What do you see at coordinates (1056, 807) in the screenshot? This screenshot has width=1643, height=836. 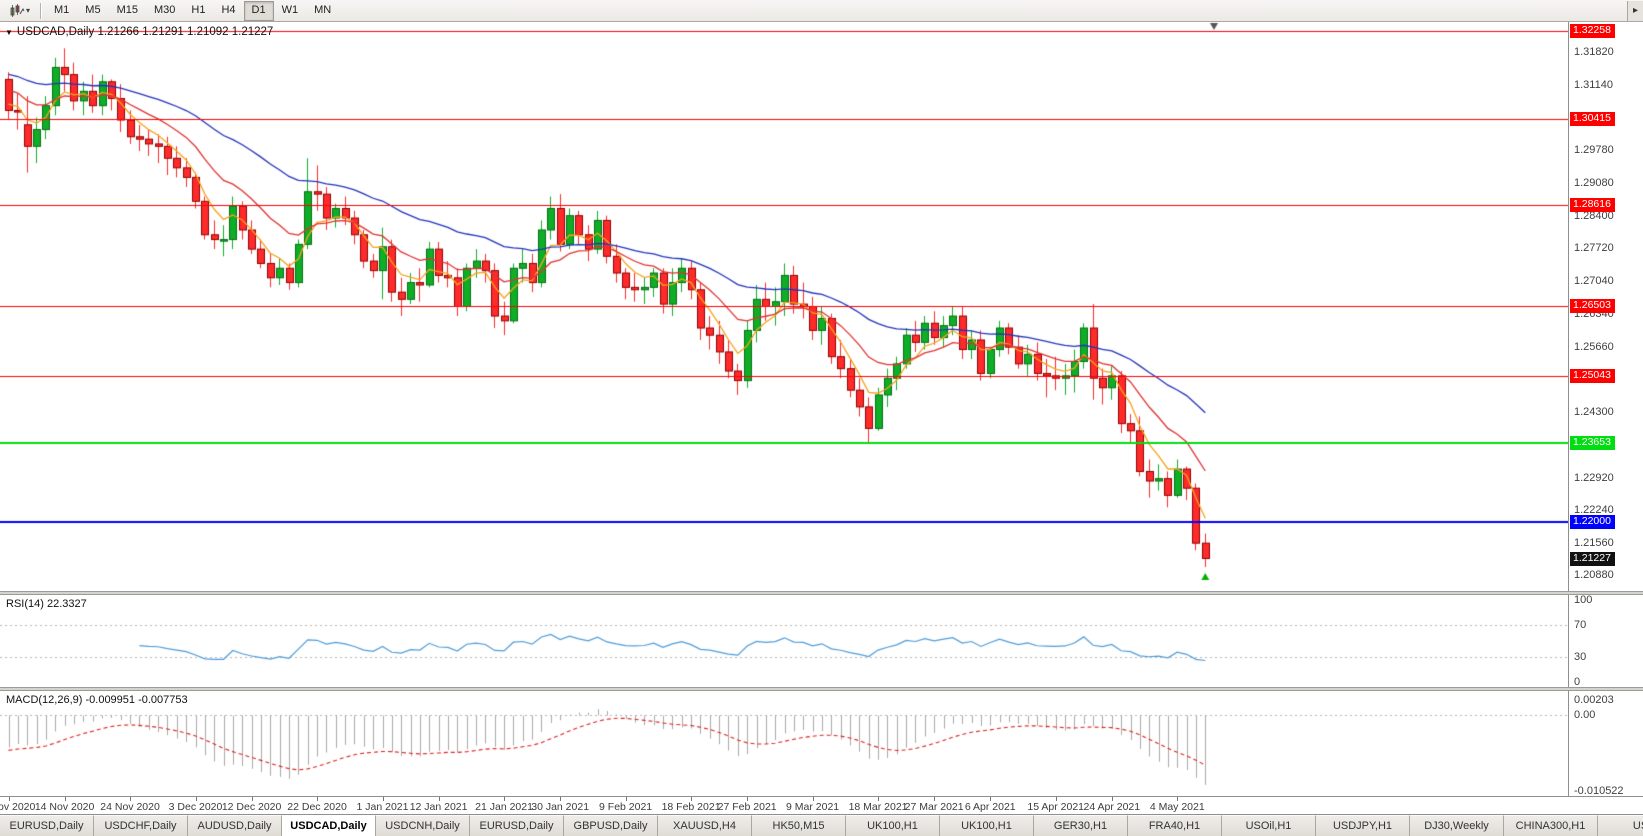 I see `date-axis-label: 15 Apr 2021` at bounding box center [1056, 807].